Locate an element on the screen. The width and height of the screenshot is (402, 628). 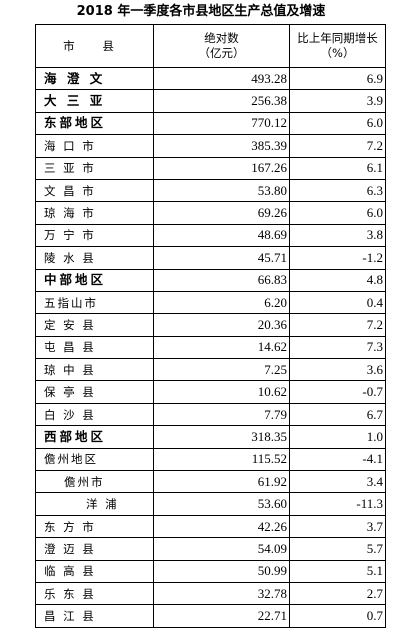
absolute-value: 61.92 is located at coordinates (221, 482).